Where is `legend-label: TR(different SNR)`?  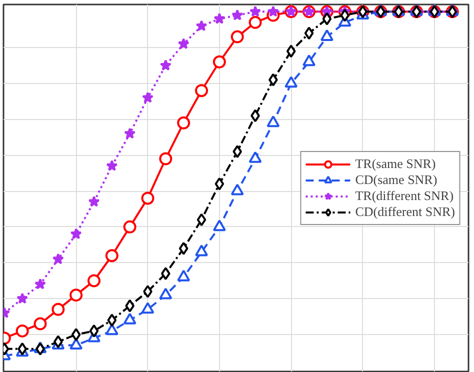
legend-label: TR(different SNR) is located at coordinates (404, 196).